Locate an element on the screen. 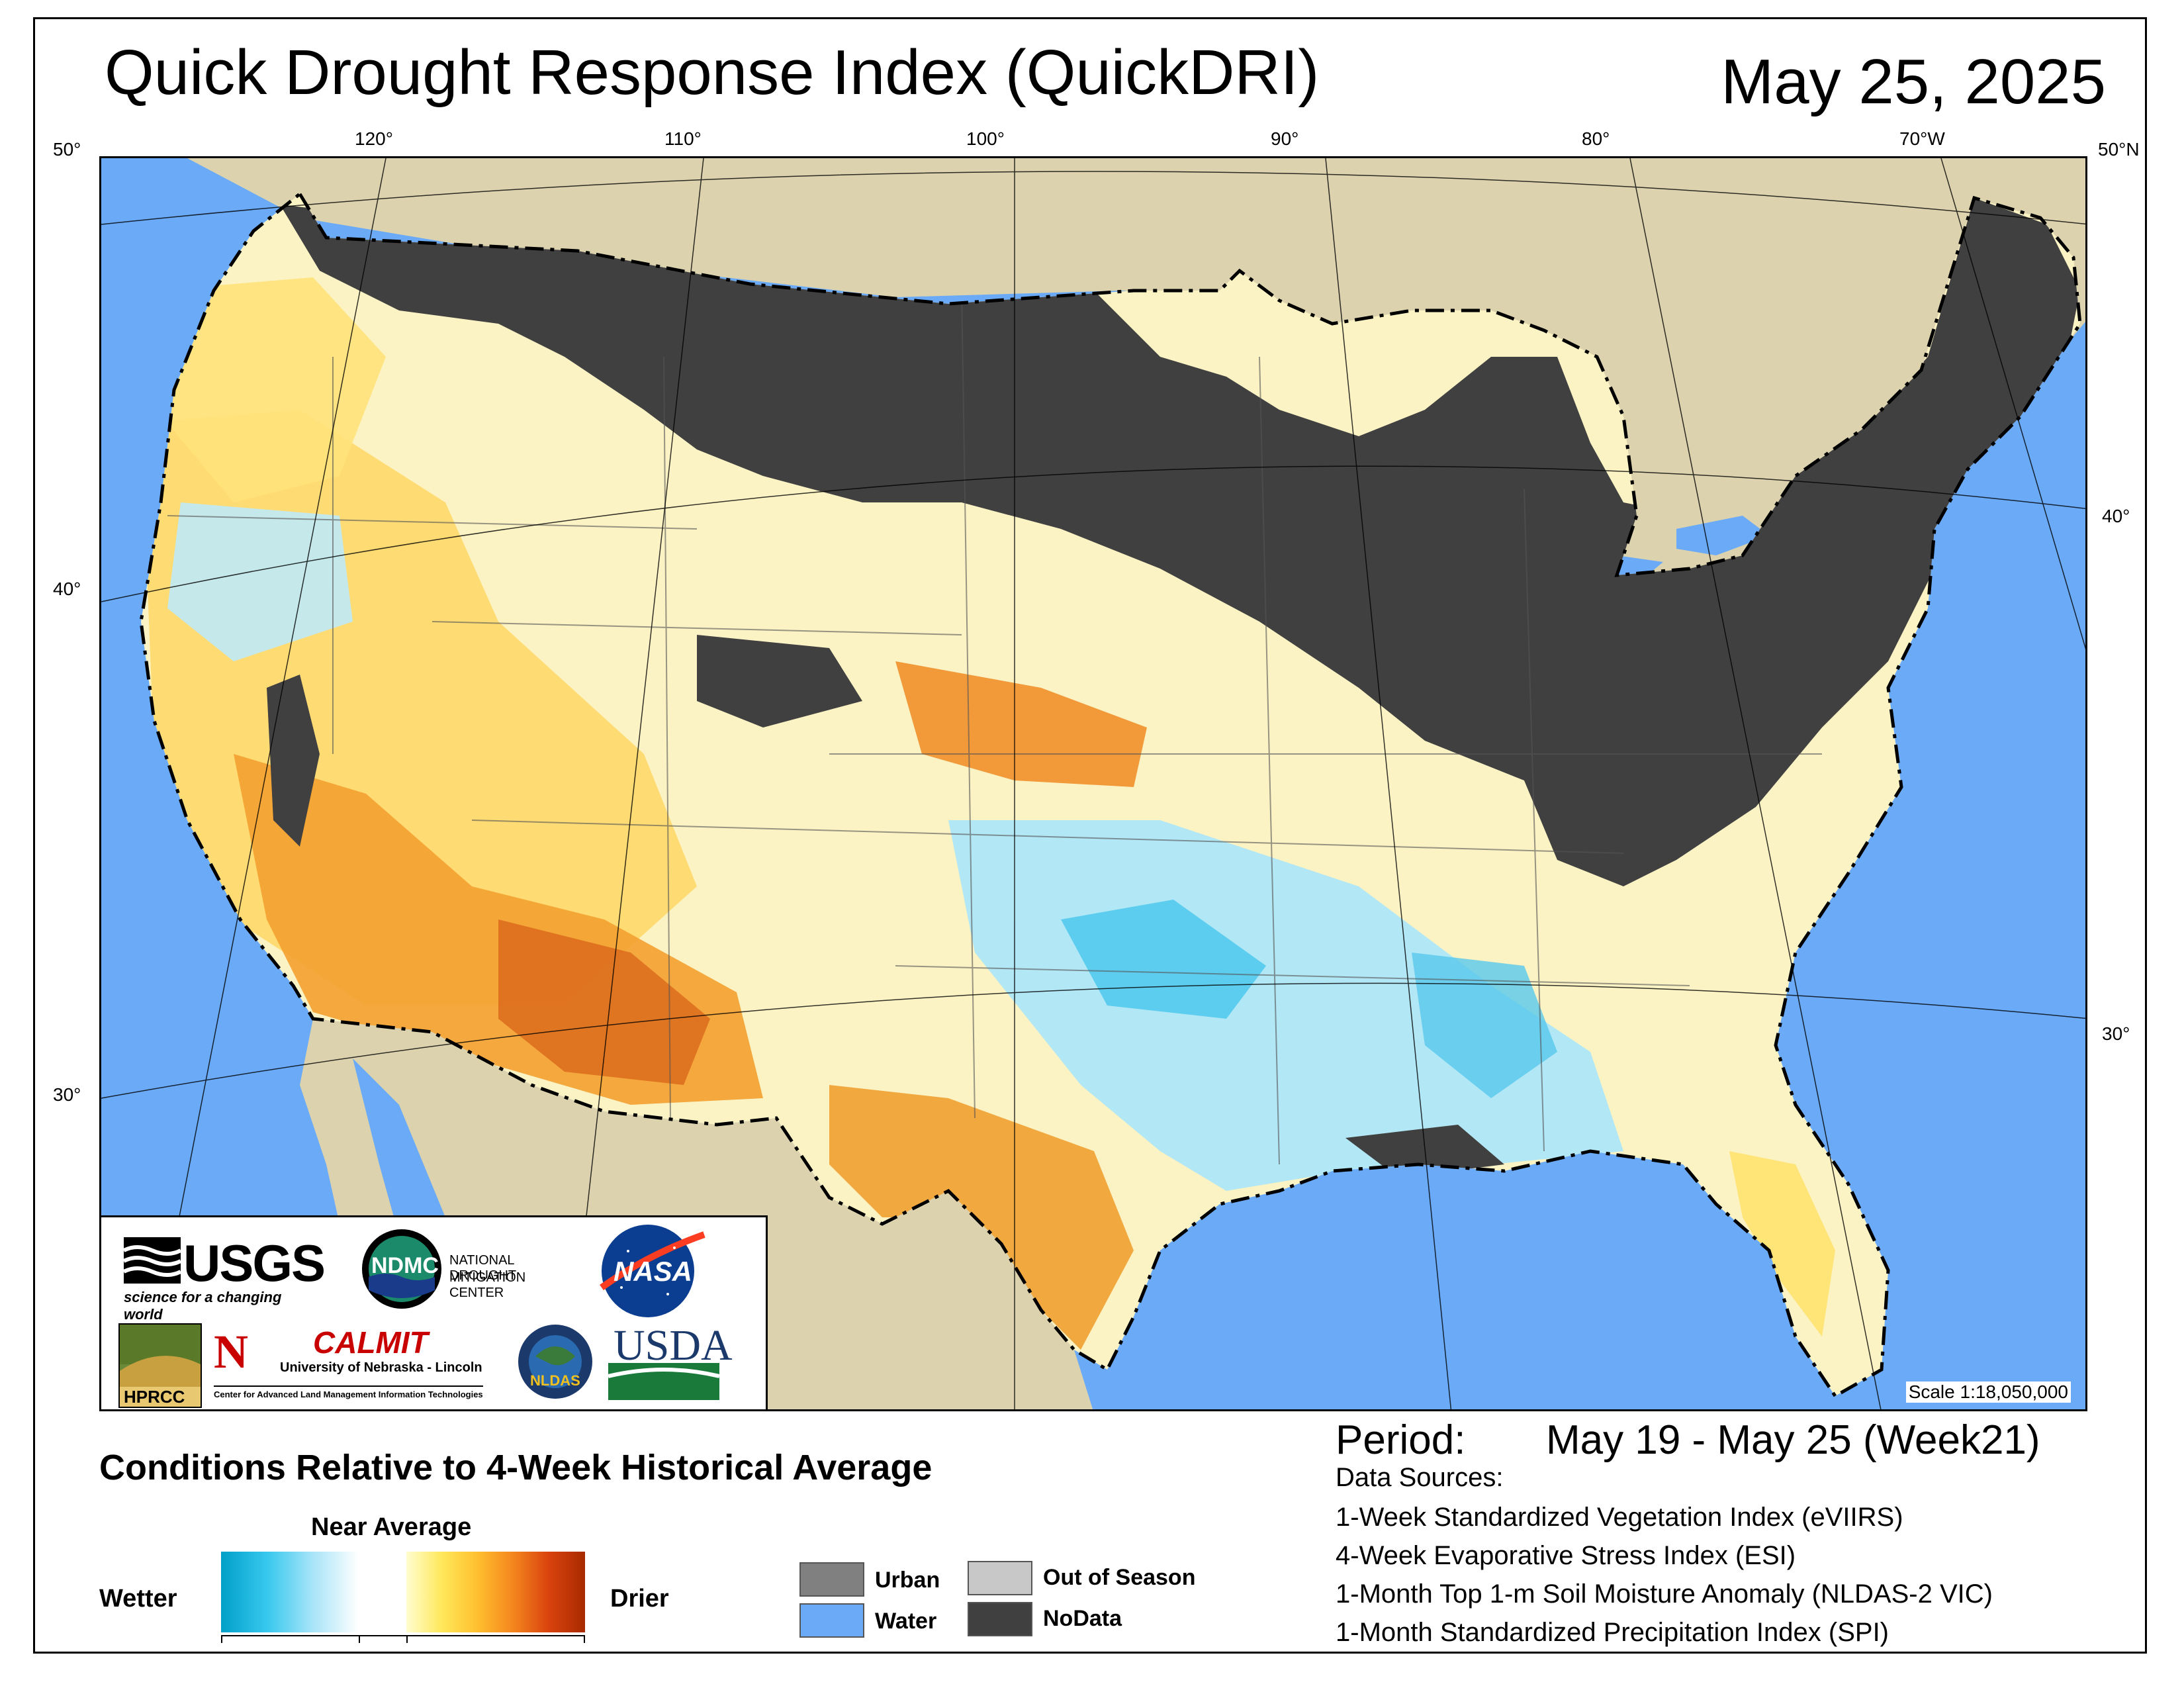  lon-label-100: 100° is located at coordinates (985, 138).